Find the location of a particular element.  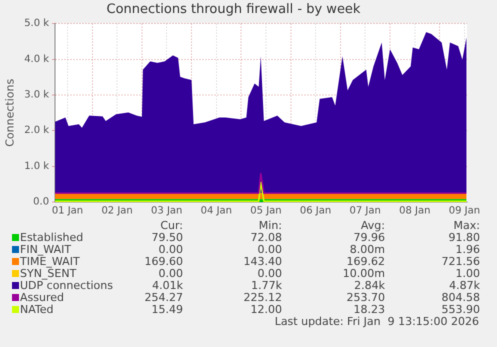

text: 1.96 is located at coordinates (468, 249).